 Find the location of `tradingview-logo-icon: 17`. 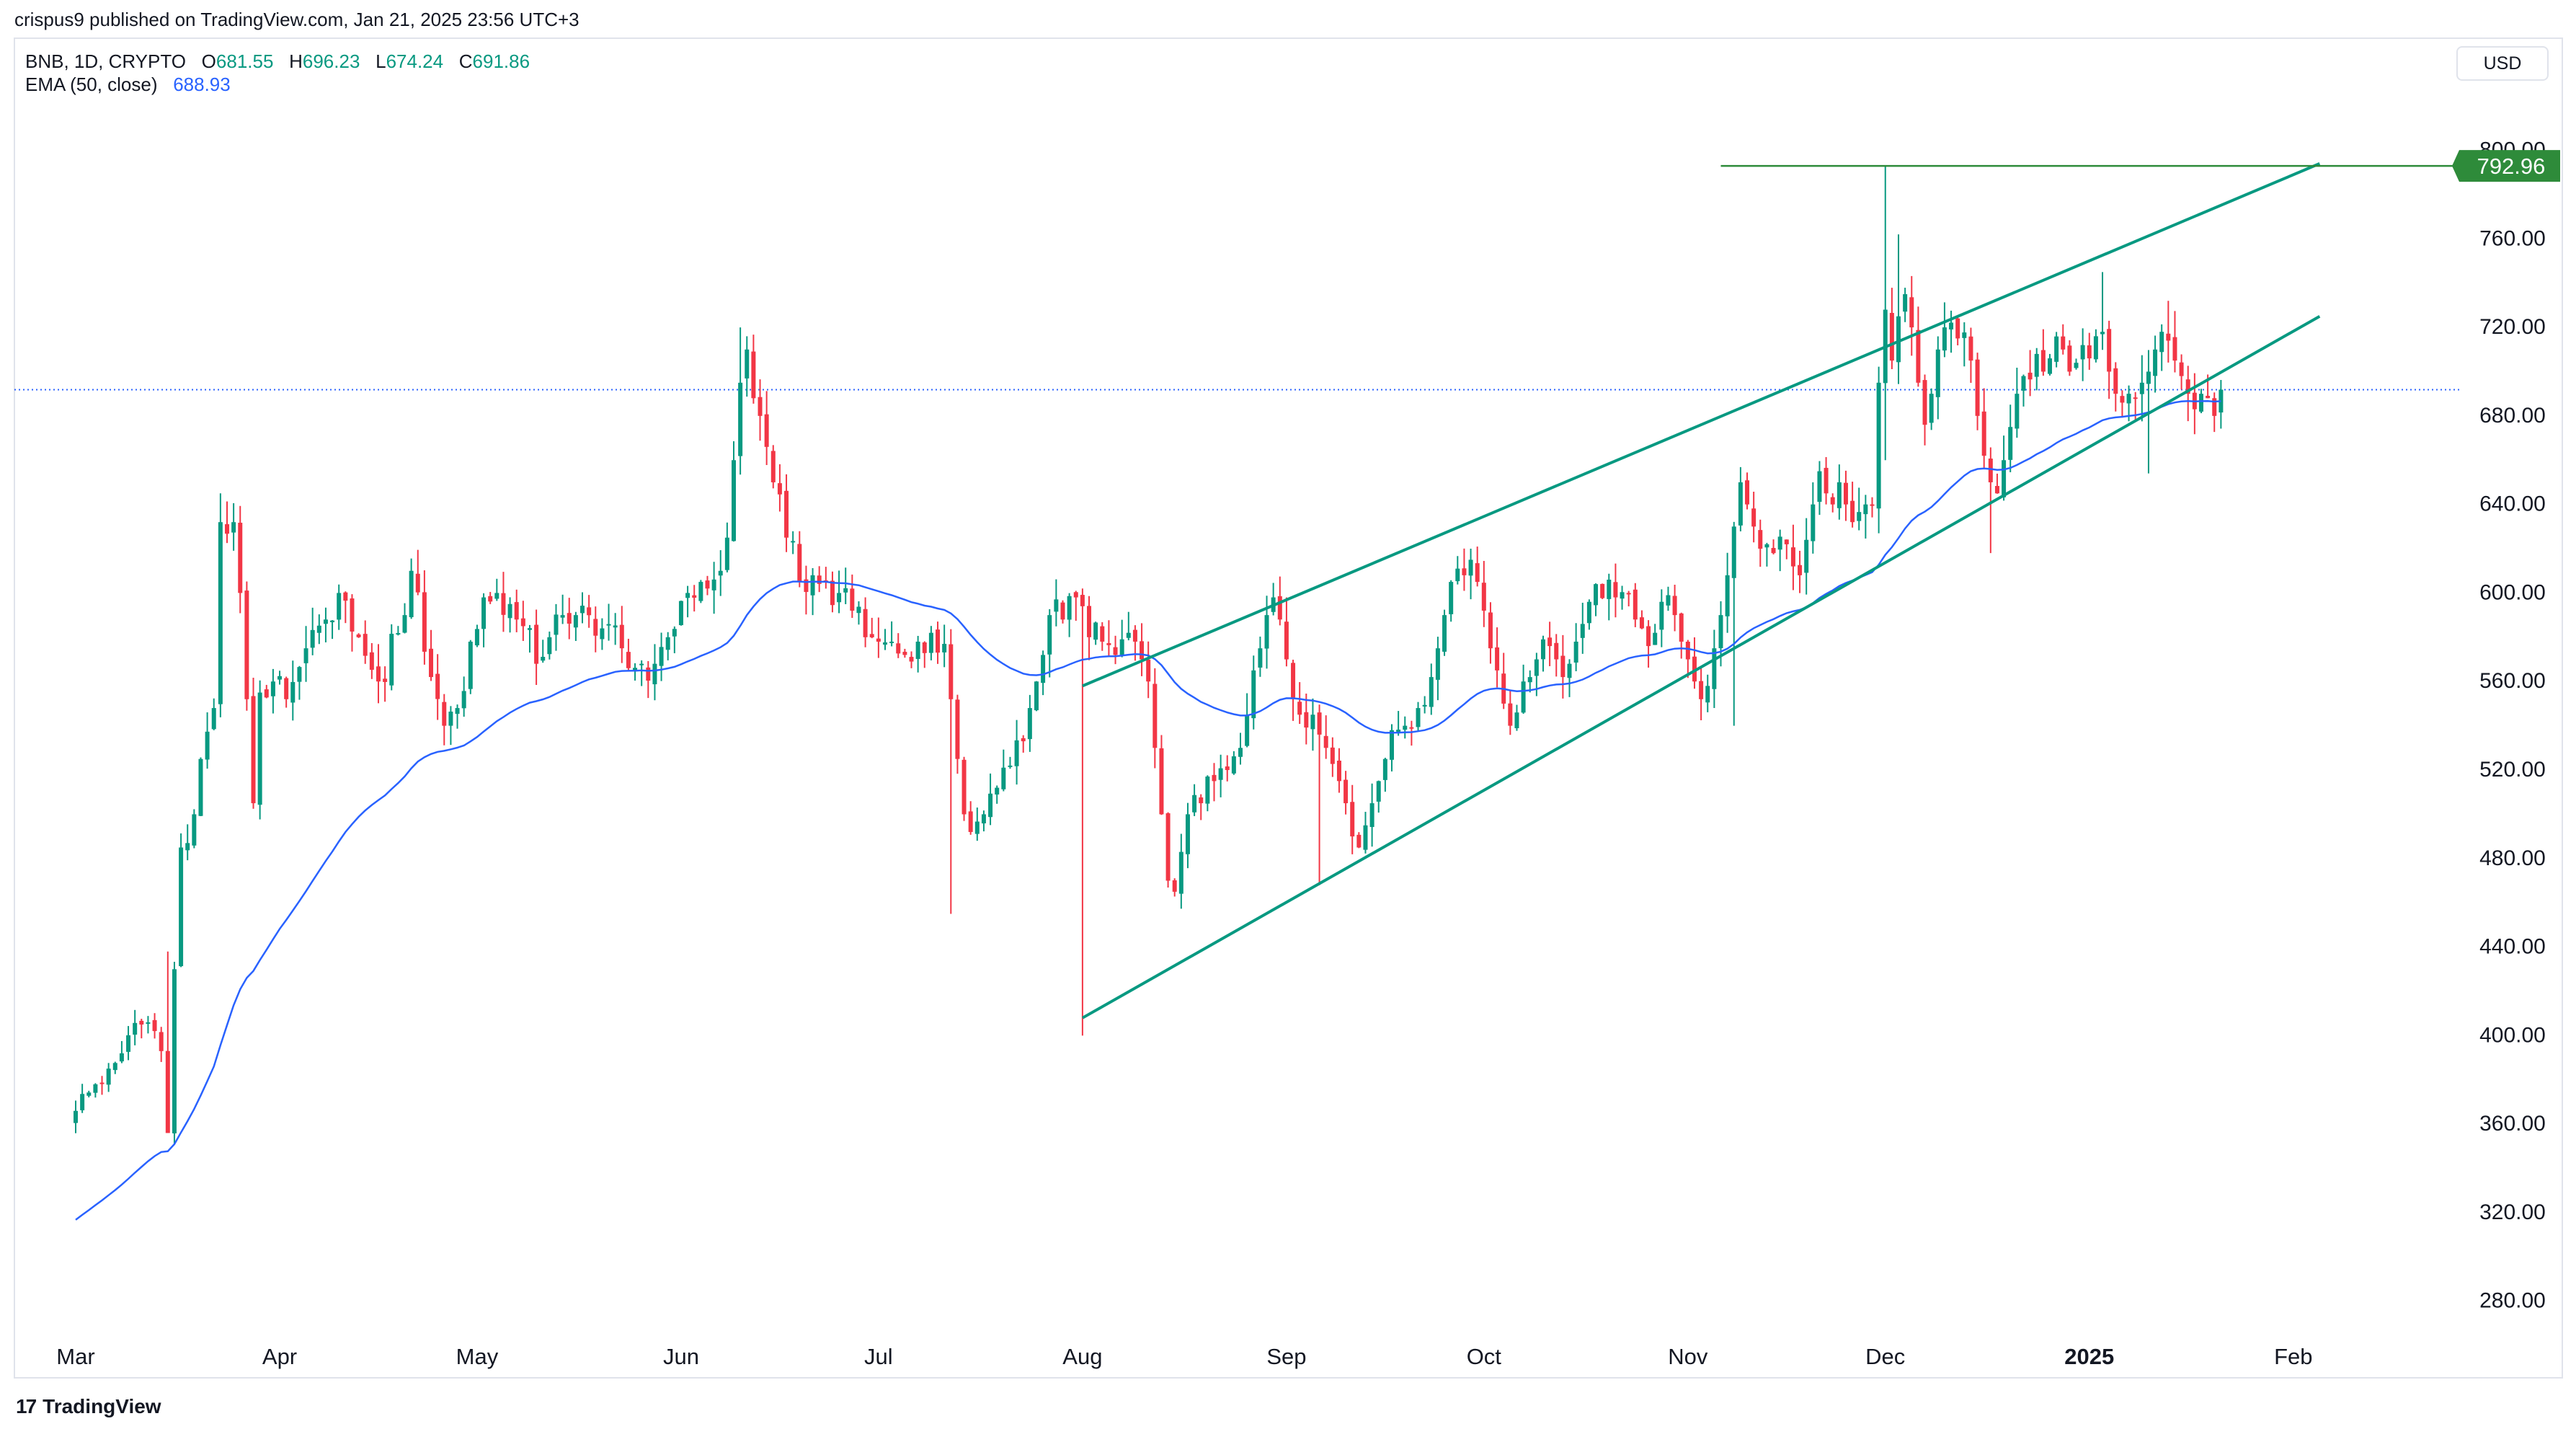

tradingview-logo-icon: 17 is located at coordinates (27, 1406).